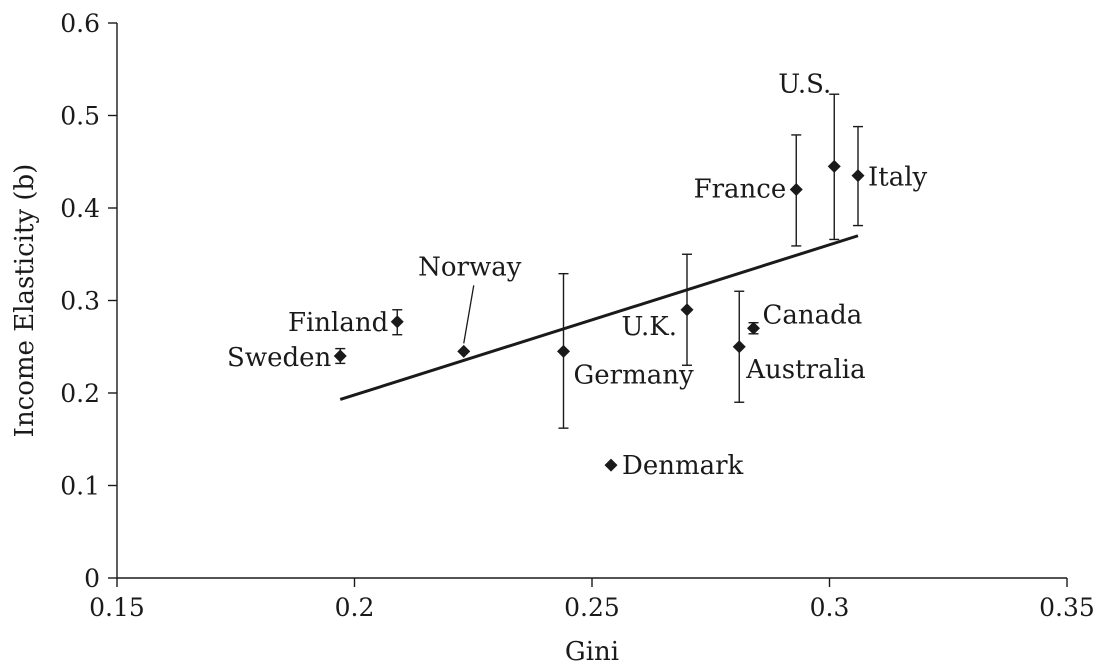  I want to click on data-point-denmark, so click(611, 465).